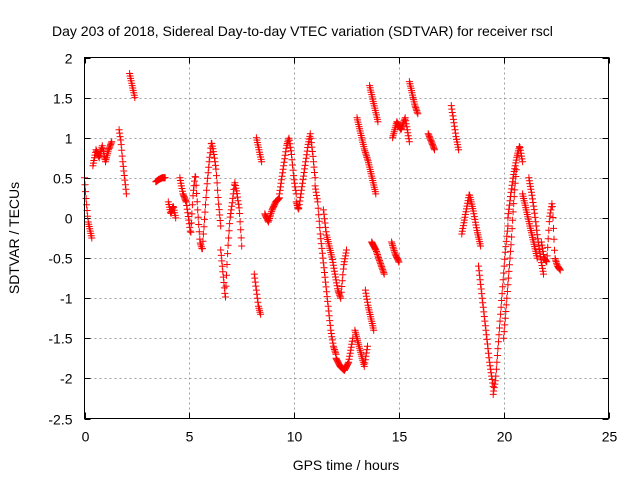 The height and width of the screenshot is (480, 640). I want to click on x-tick-label: 15, so click(400, 437).